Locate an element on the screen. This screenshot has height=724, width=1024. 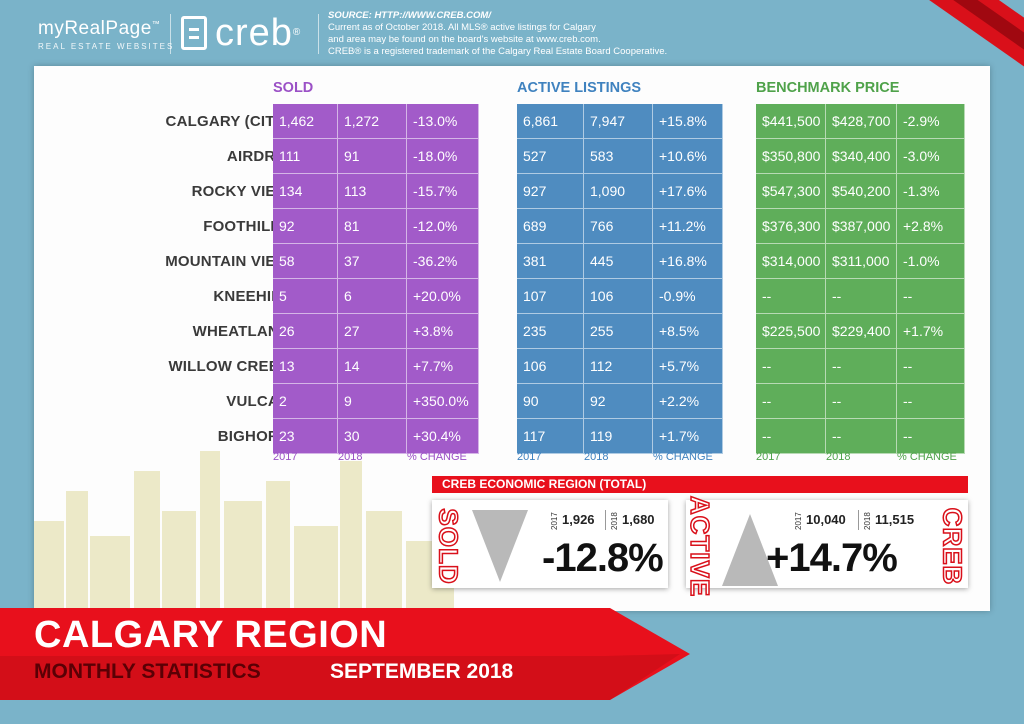
sold-cell: 13 is located at coordinates (305, 366).